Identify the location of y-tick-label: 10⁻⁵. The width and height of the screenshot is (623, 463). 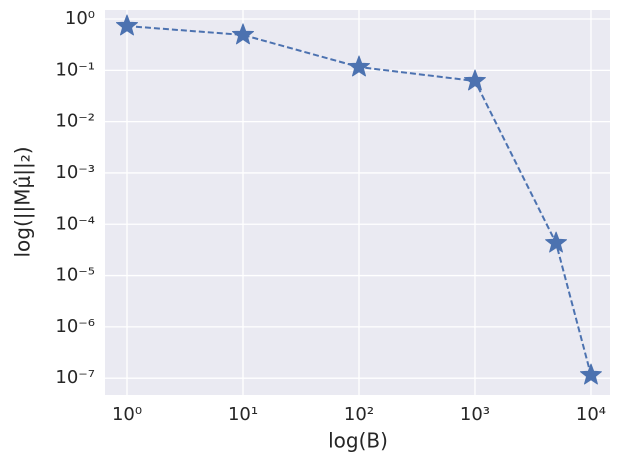
(75, 275).